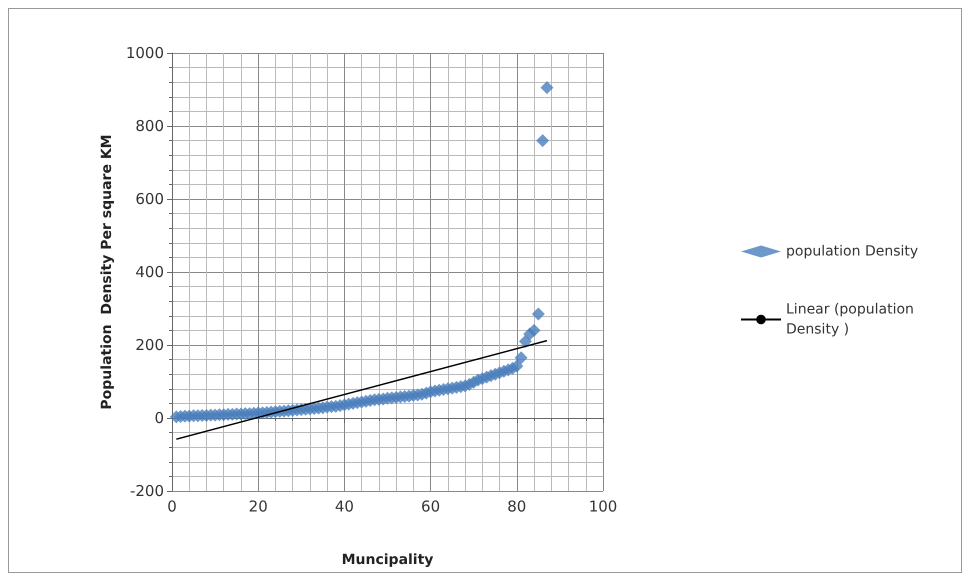 The width and height of the screenshot is (970, 581). What do you see at coordinates (388, 560) in the screenshot?
I see `x-axis-title: Muncipality` at bounding box center [388, 560].